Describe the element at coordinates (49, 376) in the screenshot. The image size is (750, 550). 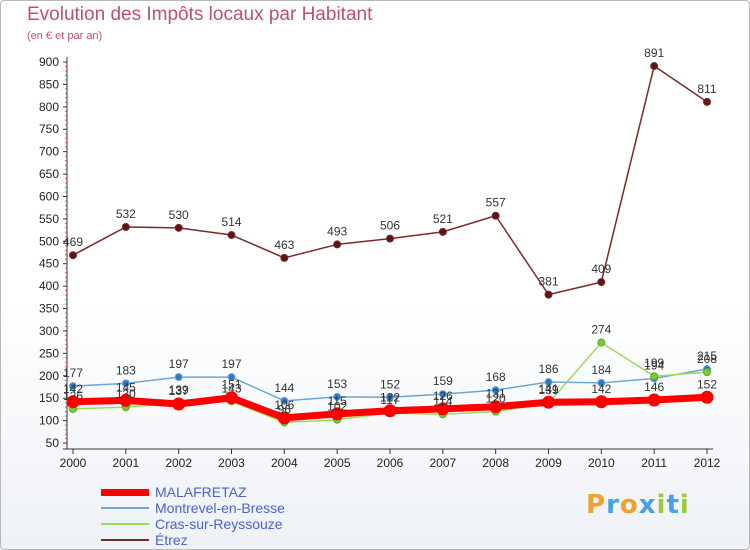
I see `y-tick-label: 200` at that location.